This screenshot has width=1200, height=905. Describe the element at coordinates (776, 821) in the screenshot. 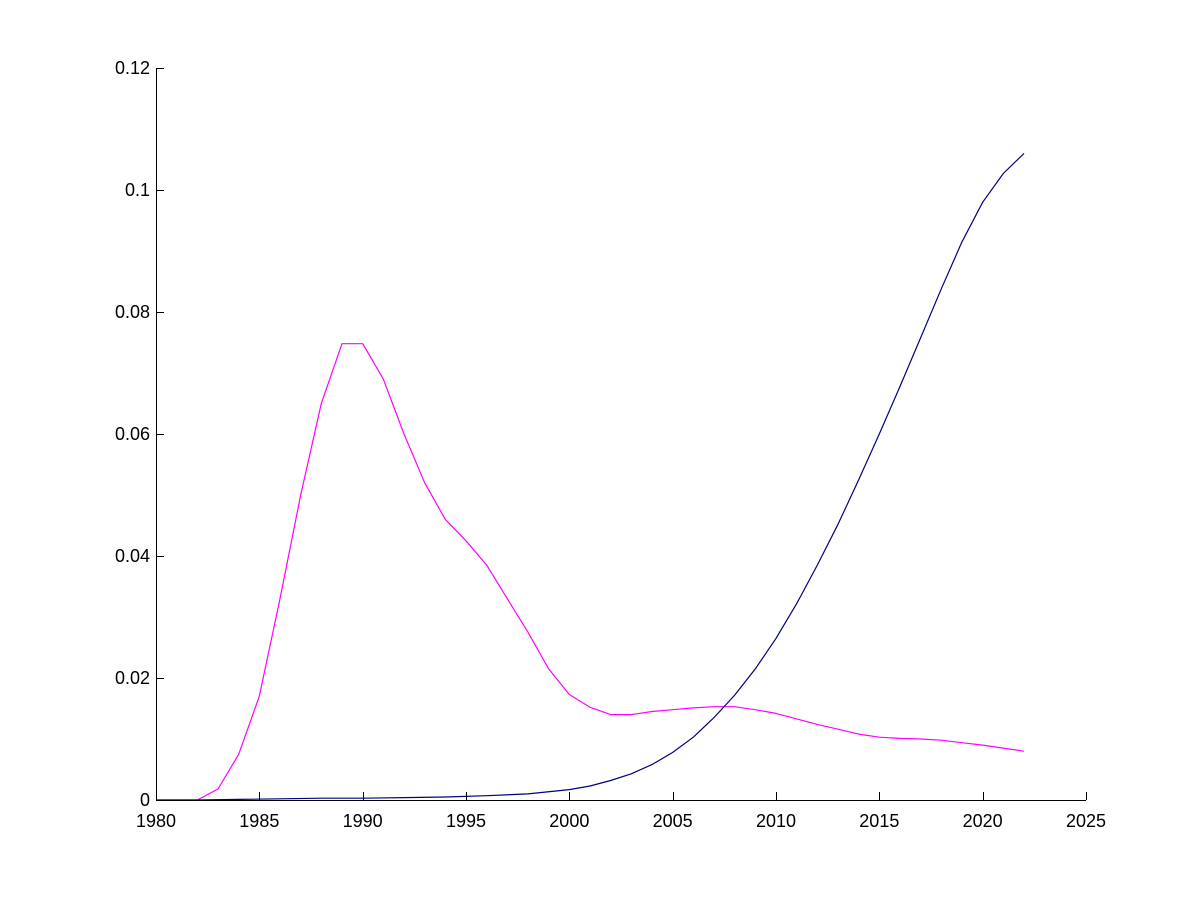

I see `x-tick-label: 2010` at that location.